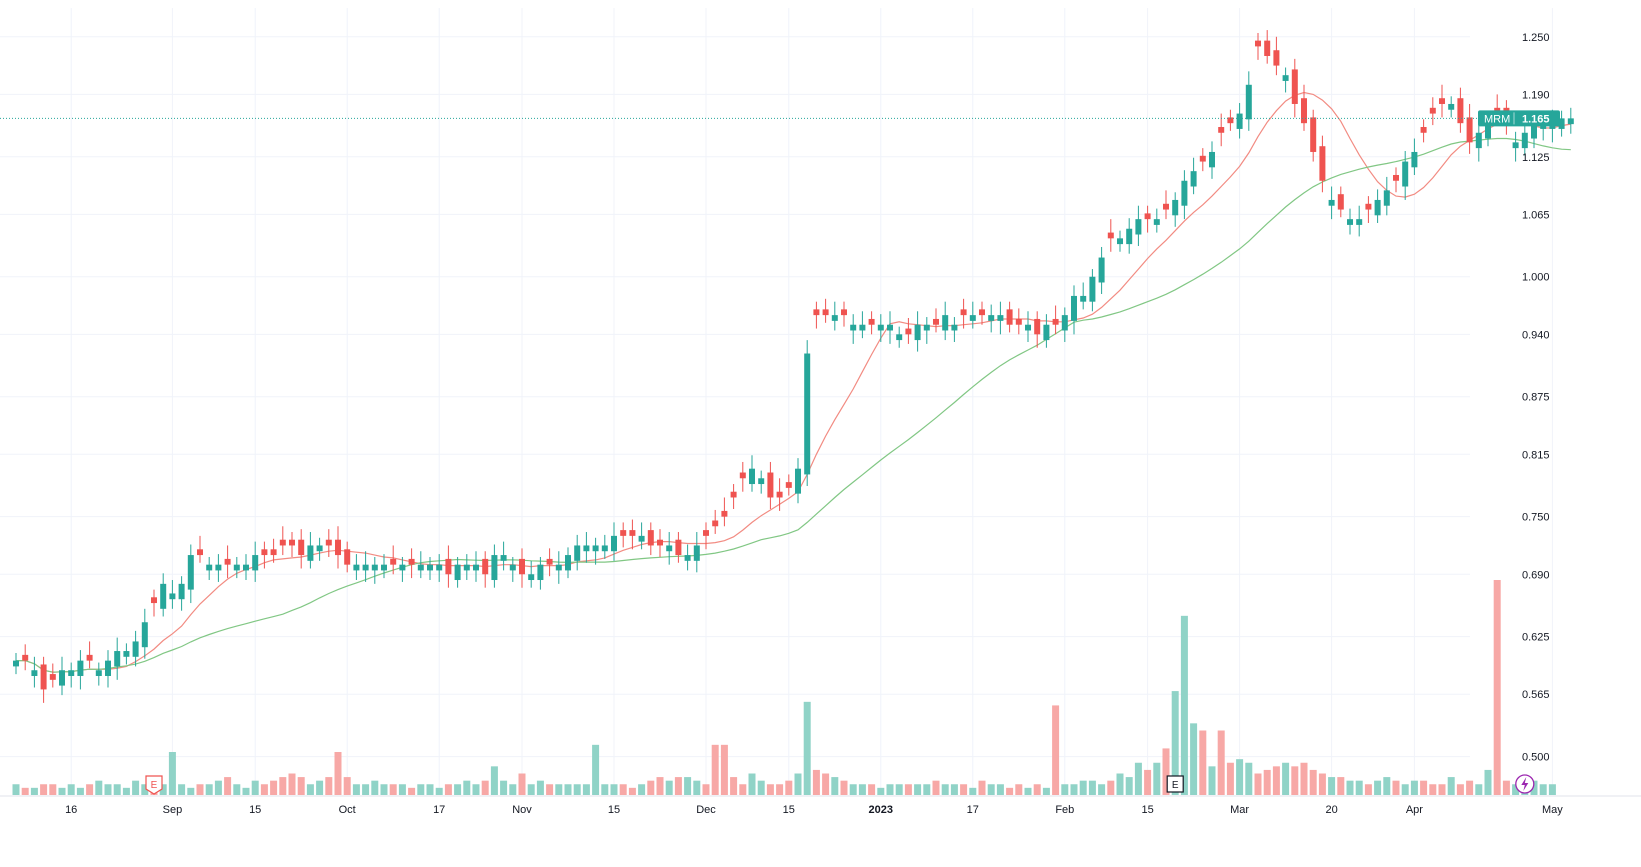 This screenshot has width=1641, height=867. I want to click on lightning-icon, so click(1525, 784).